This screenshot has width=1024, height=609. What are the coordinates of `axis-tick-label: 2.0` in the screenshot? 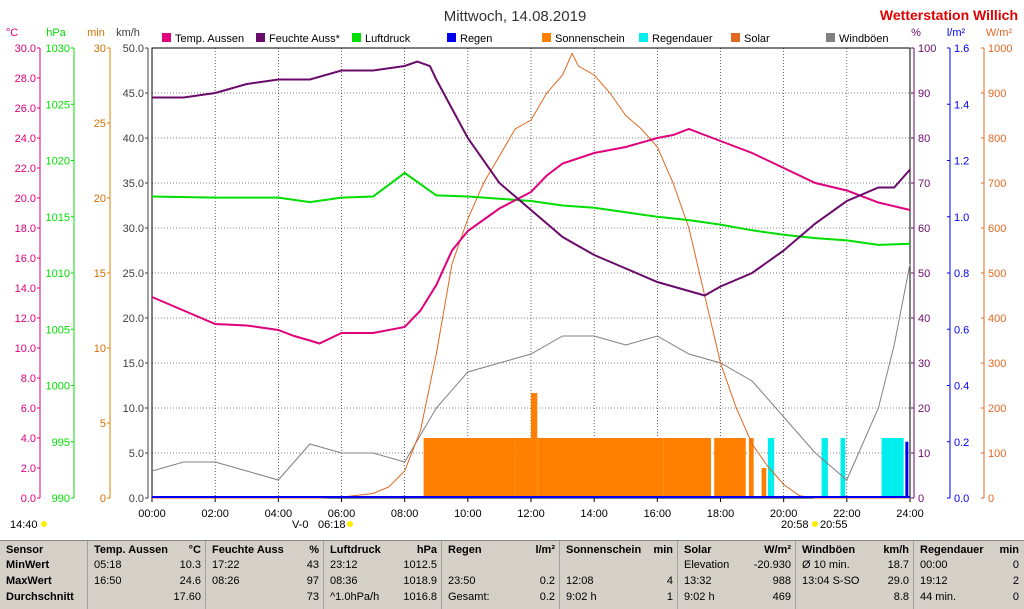 It's located at (28, 469).